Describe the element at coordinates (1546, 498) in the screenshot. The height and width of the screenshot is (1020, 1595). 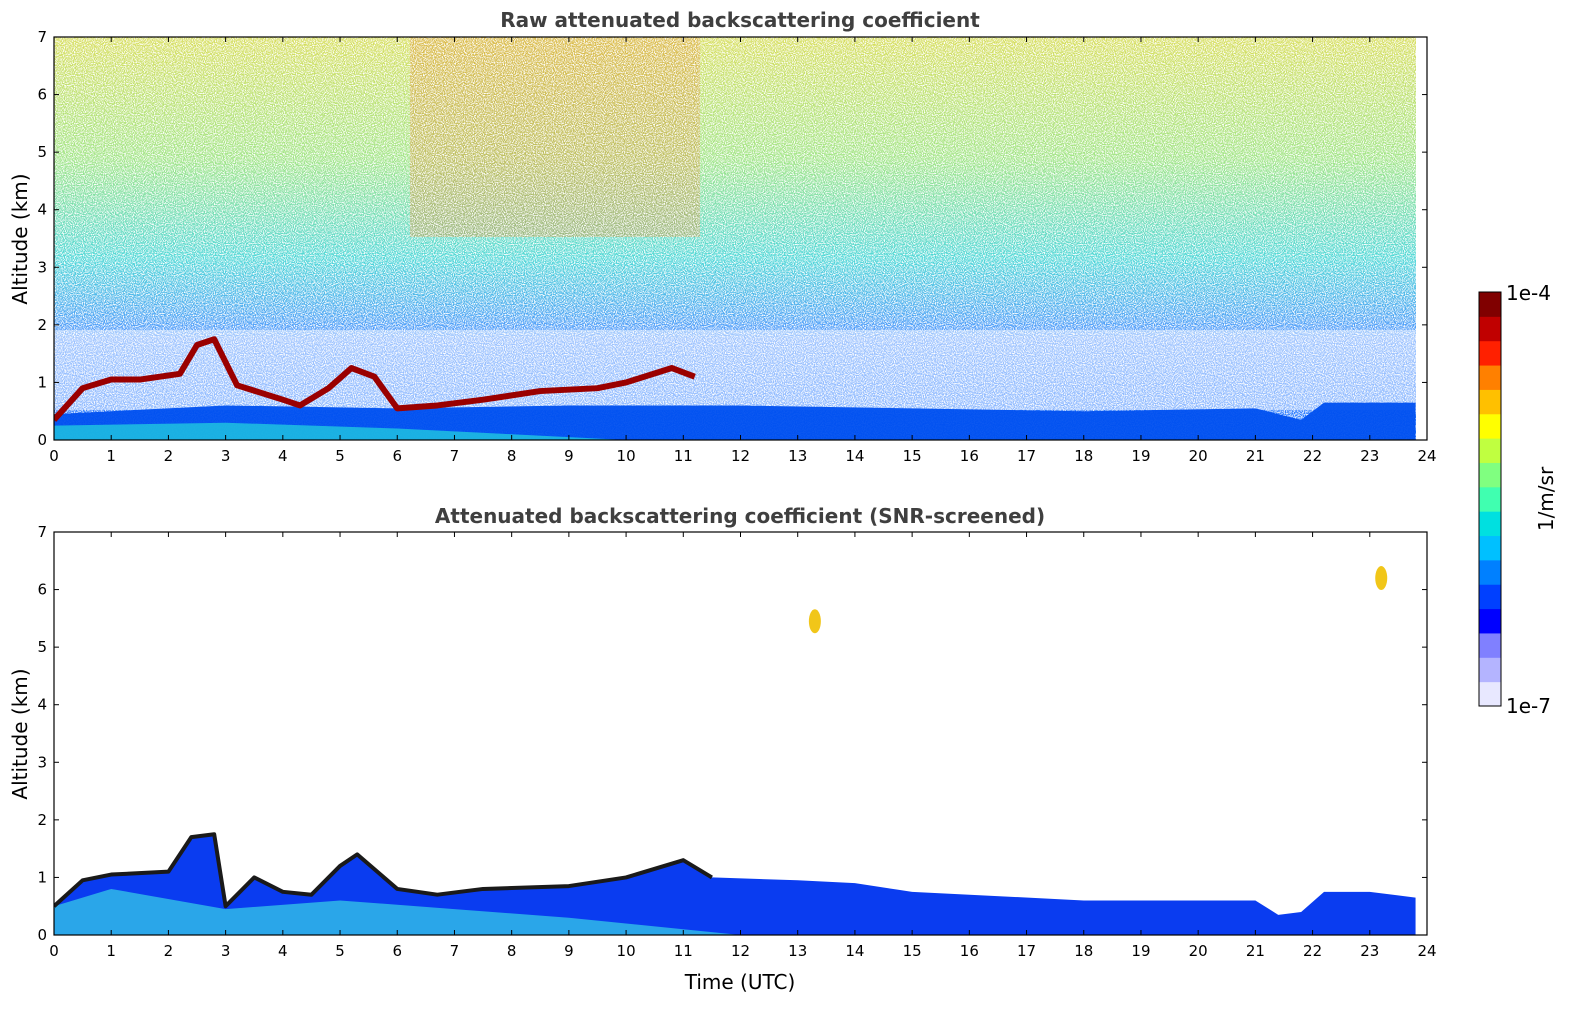
I see `colorbar-unit-label: 1/m/sr` at that location.